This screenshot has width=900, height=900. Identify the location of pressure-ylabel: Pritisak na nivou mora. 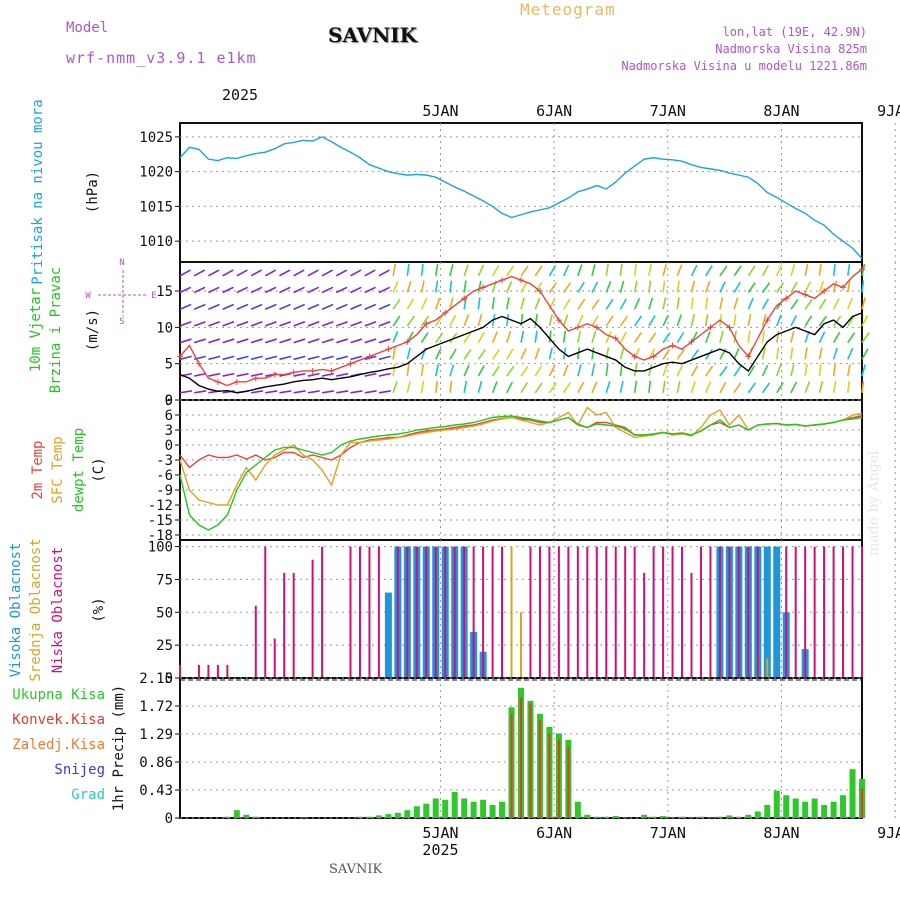
(38, 191).